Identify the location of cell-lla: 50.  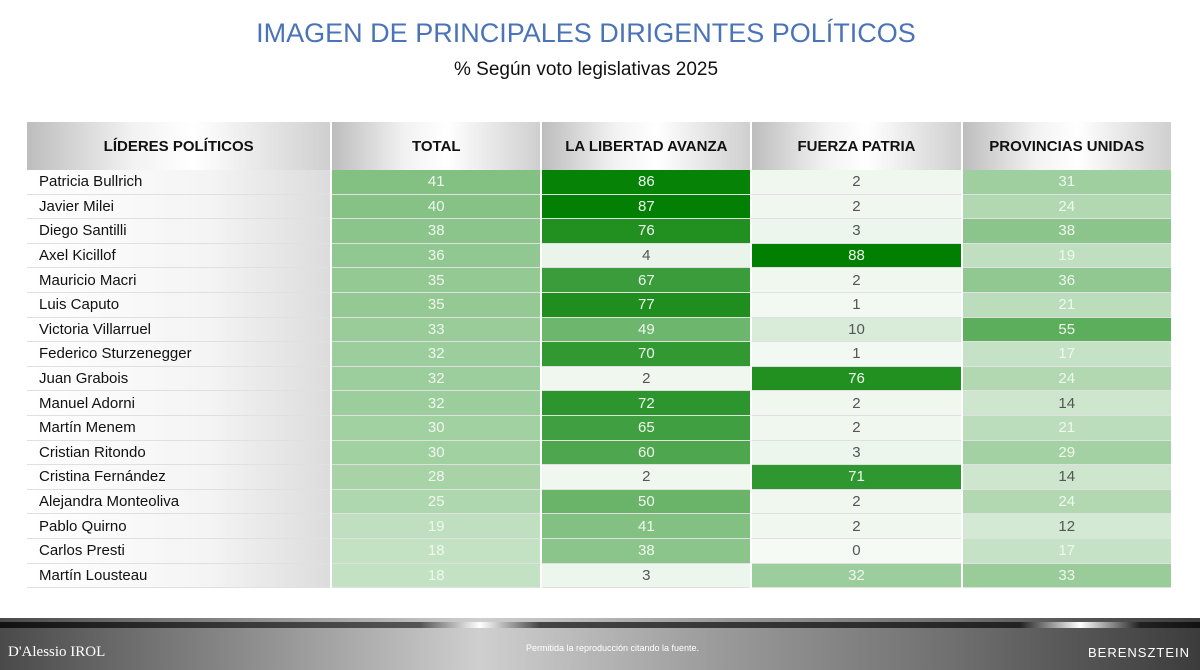
(647, 502).